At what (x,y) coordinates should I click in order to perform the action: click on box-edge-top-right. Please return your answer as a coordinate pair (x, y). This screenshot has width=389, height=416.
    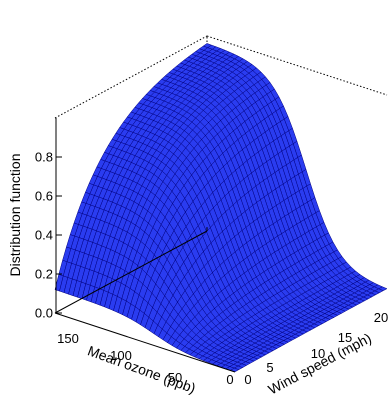
    Looking at the image, I should click on (297, 65).